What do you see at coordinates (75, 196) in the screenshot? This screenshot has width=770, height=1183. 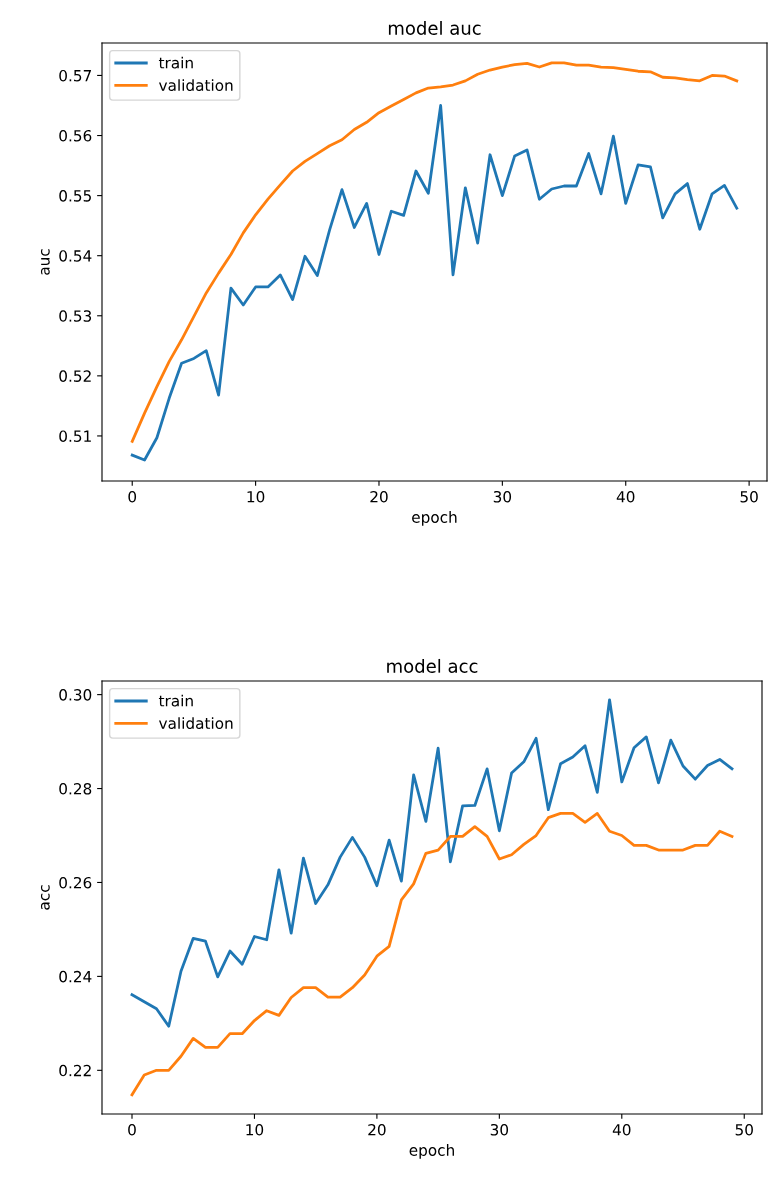 I see `y-tick-label: 0.55` at bounding box center [75, 196].